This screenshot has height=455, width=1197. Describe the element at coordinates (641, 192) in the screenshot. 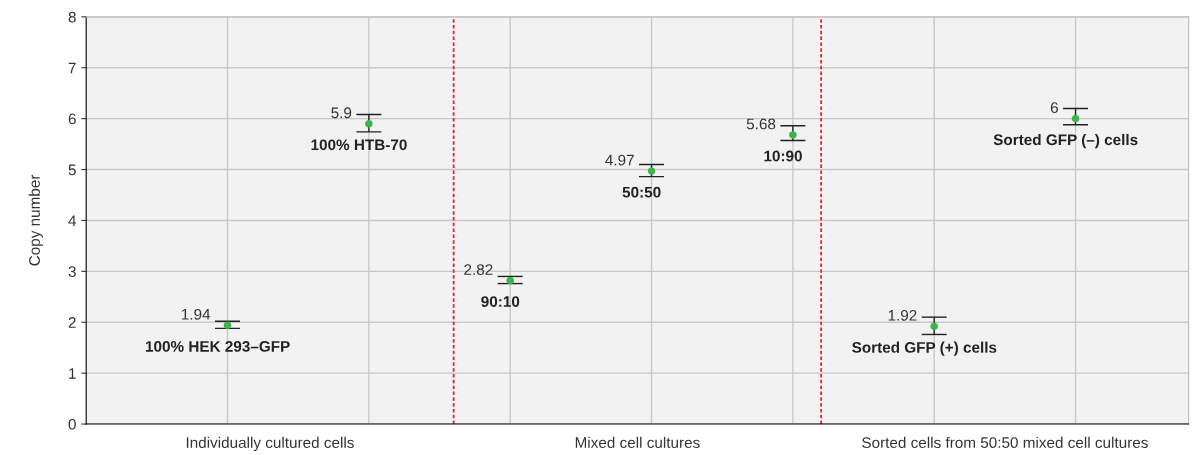

I see `x-tick-label: 50:50` at that location.